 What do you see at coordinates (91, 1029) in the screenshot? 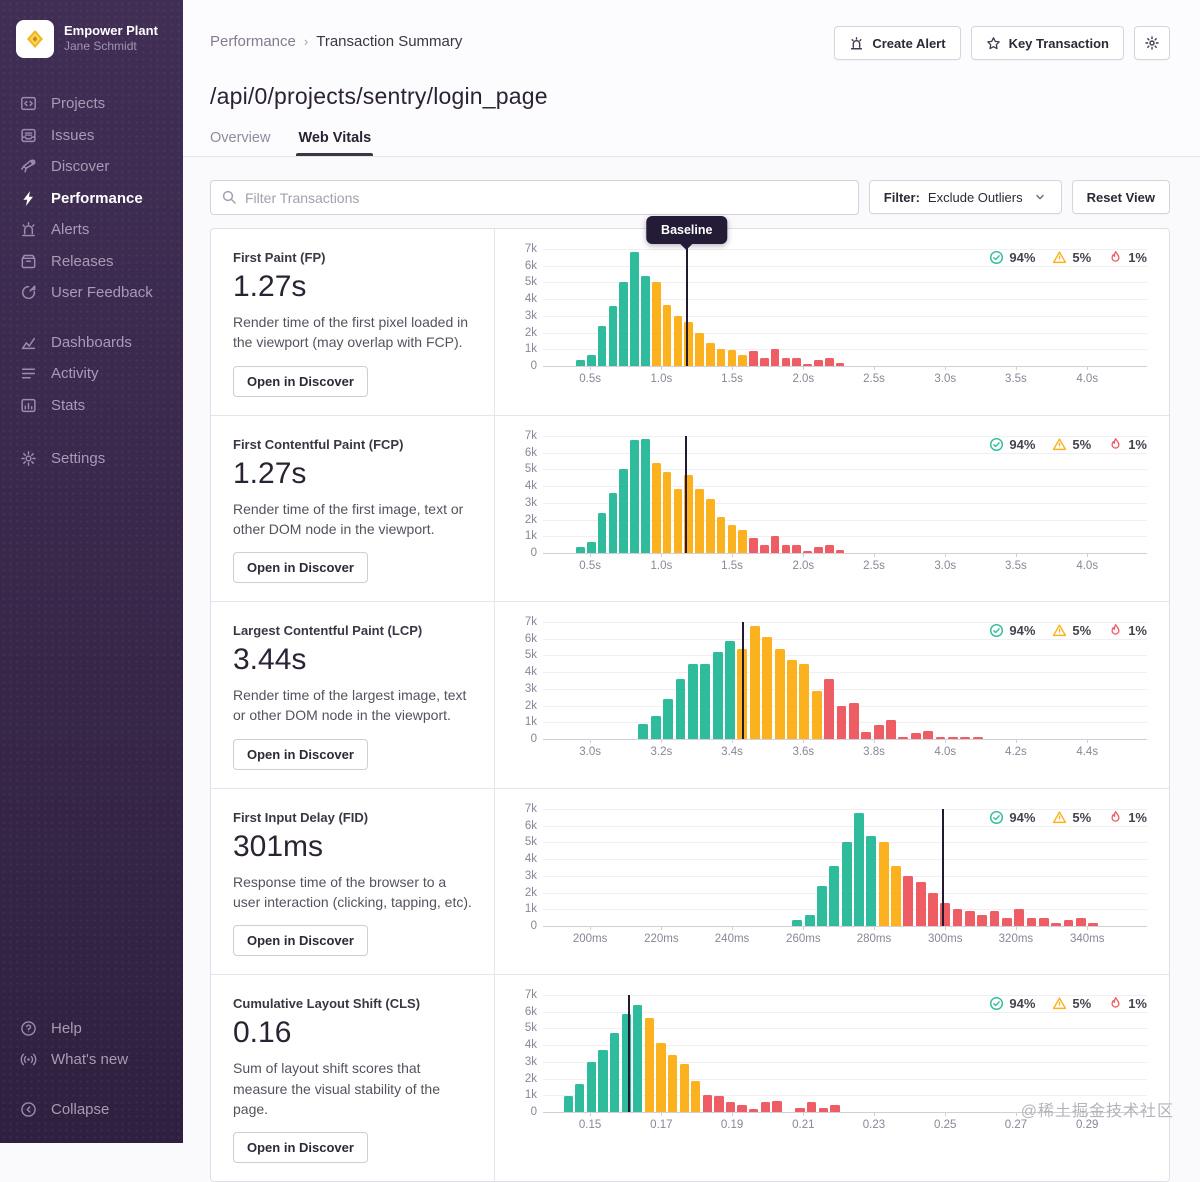
I see `sidebar-item-help: Help` at bounding box center [91, 1029].